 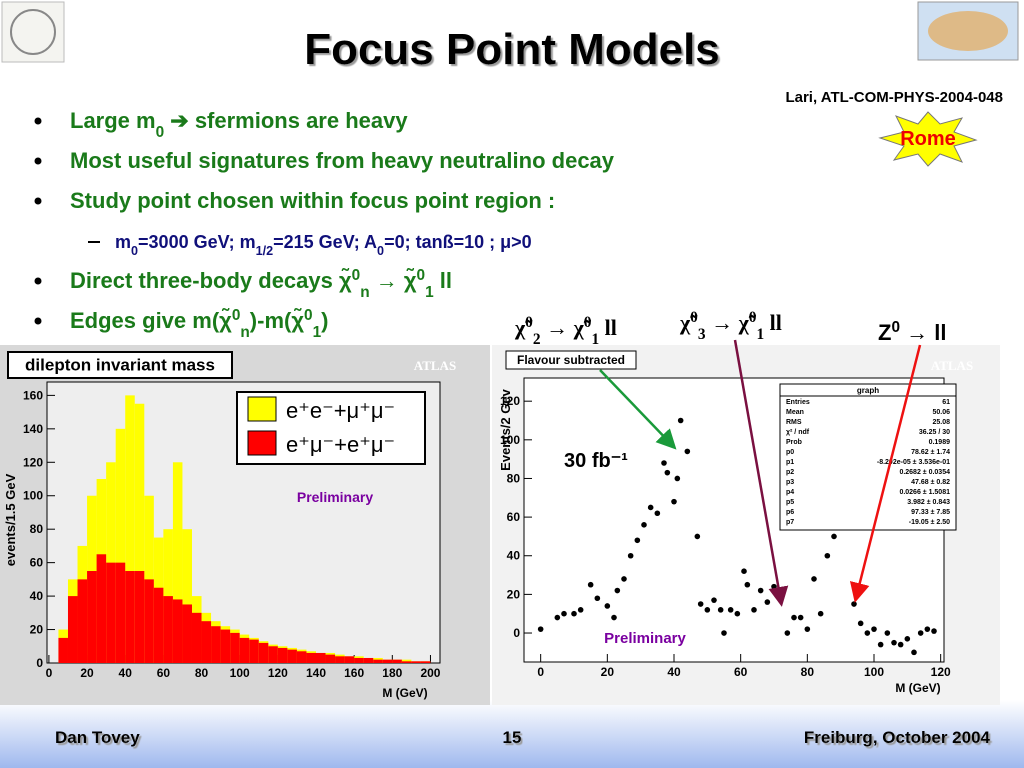 What do you see at coordinates (924, 492) in the screenshot?
I see `stats-value: 0.0266 ± 1.5081` at bounding box center [924, 492].